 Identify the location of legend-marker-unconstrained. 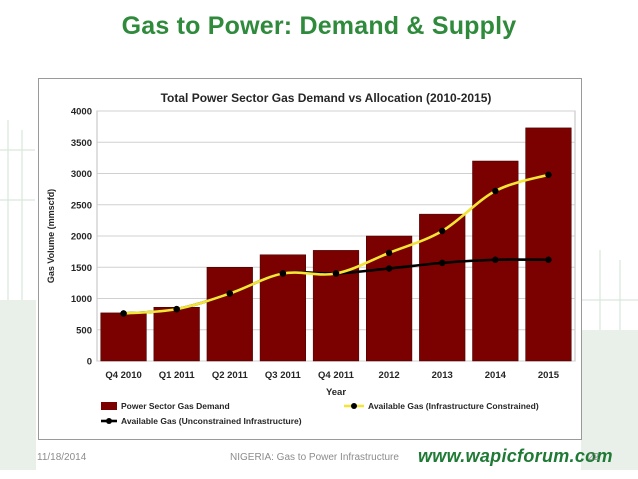
(109, 421).